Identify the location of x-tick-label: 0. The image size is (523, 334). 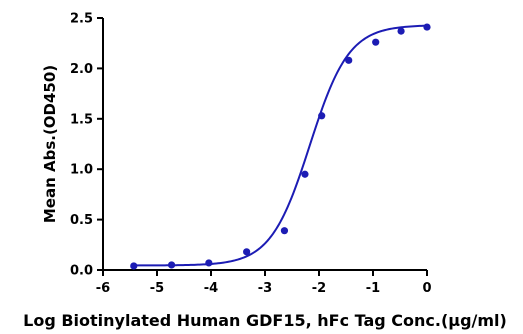
(426, 288).